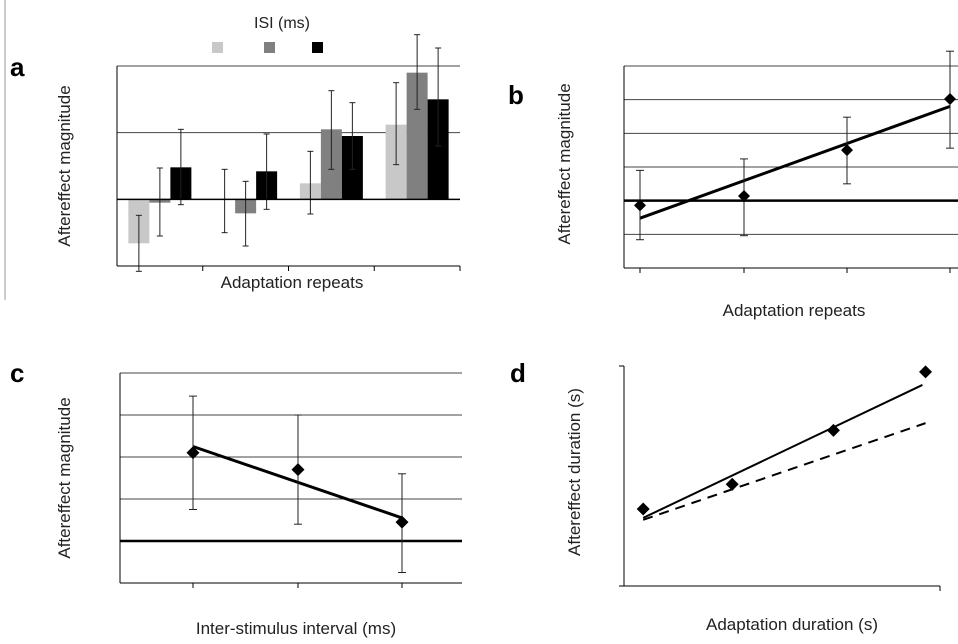 This screenshot has width=958, height=644. What do you see at coordinates (64, 165) in the screenshot?
I see `panel-a-ylabel: Aftereffect magnitude` at bounding box center [64, 165].